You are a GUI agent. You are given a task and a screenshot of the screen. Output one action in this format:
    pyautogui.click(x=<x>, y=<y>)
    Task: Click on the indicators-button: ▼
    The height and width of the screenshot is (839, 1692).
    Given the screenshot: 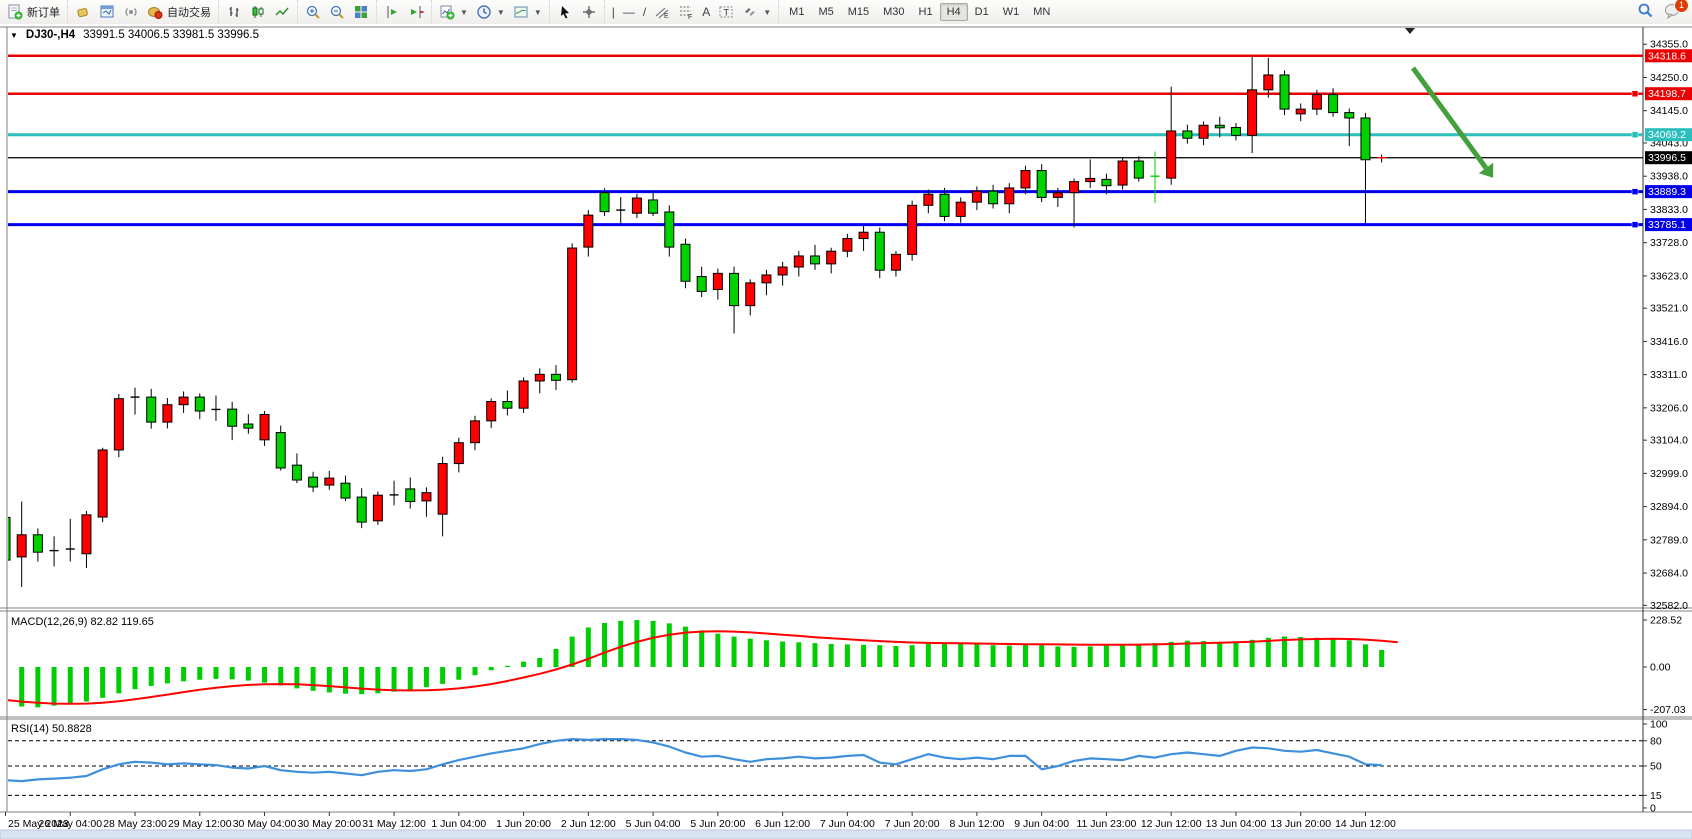 What is the action you would take?
    pyautogui.click(x=453, y=12)
    